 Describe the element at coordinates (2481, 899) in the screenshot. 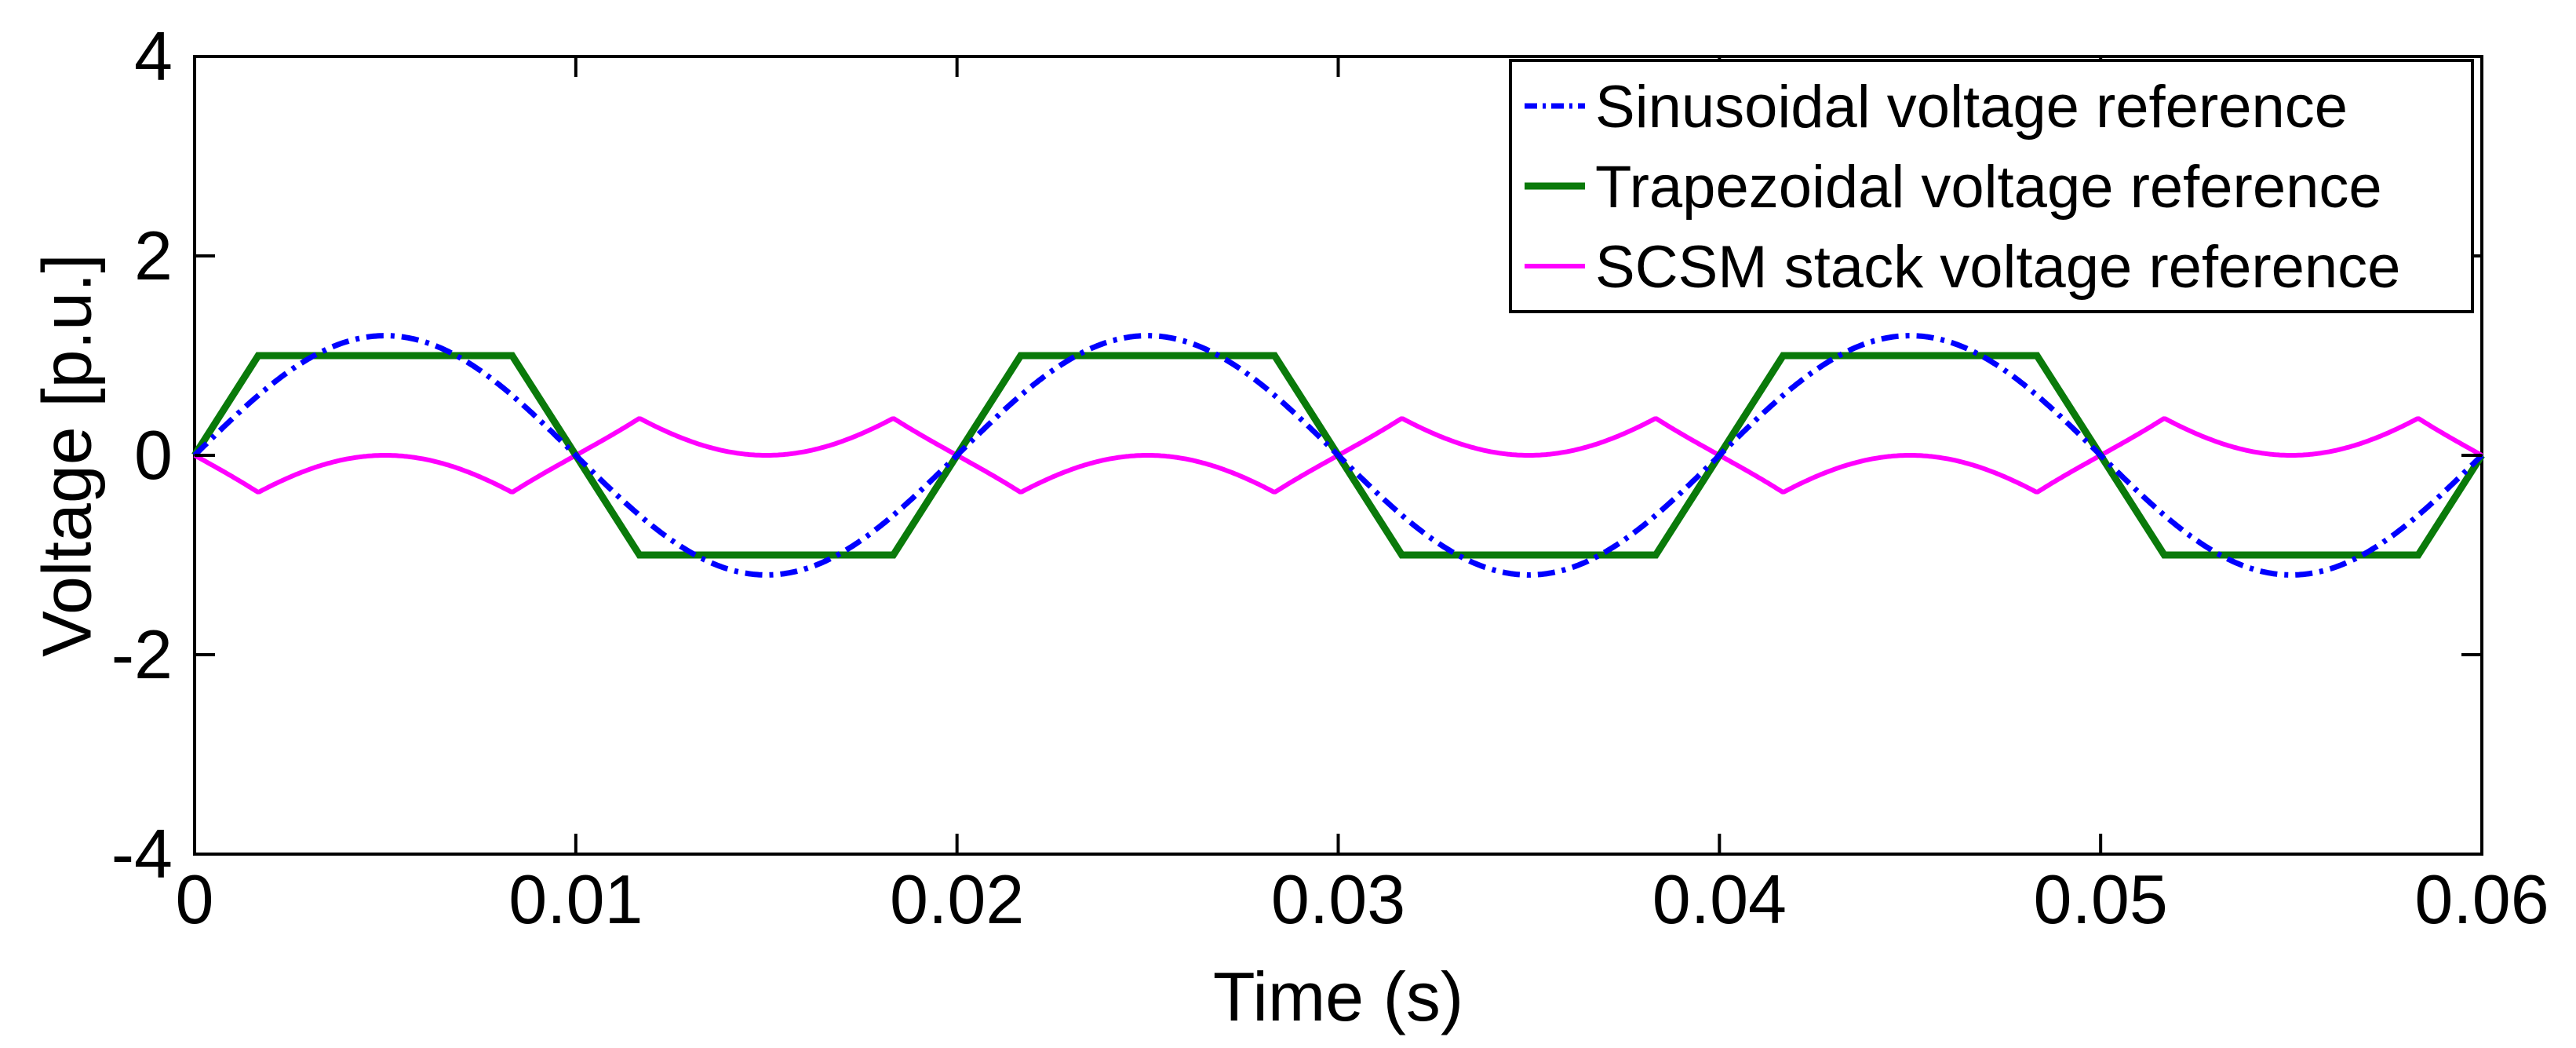

I see `x-tick-label: 0.06` at that location.